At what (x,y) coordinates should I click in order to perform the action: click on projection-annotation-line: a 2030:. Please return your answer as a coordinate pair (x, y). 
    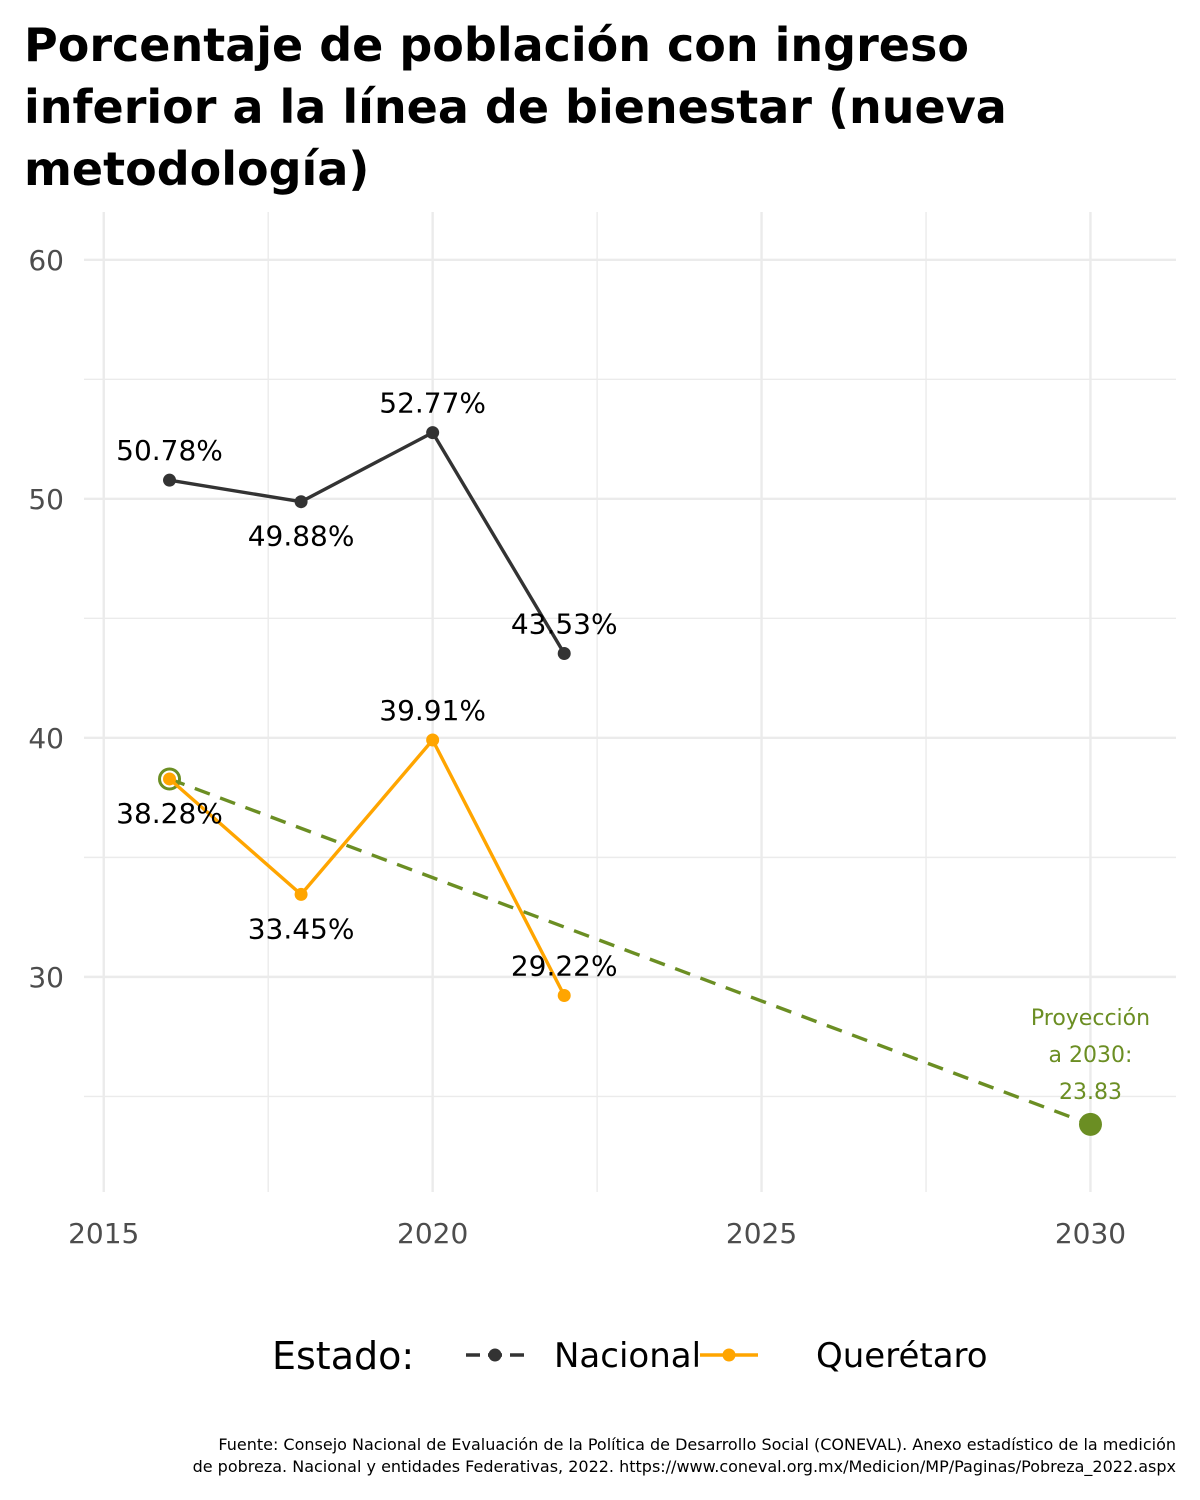
    Looking at the image, I should click on (1091, 1055).